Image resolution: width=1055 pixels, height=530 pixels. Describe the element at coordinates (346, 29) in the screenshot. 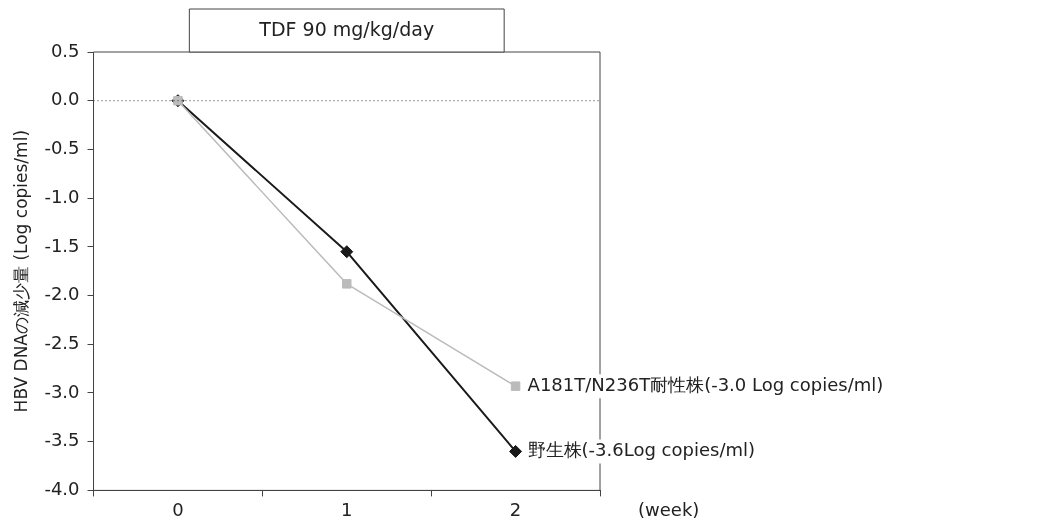

I see `chart-title: TDF 90 mg/kg/day` at that location.